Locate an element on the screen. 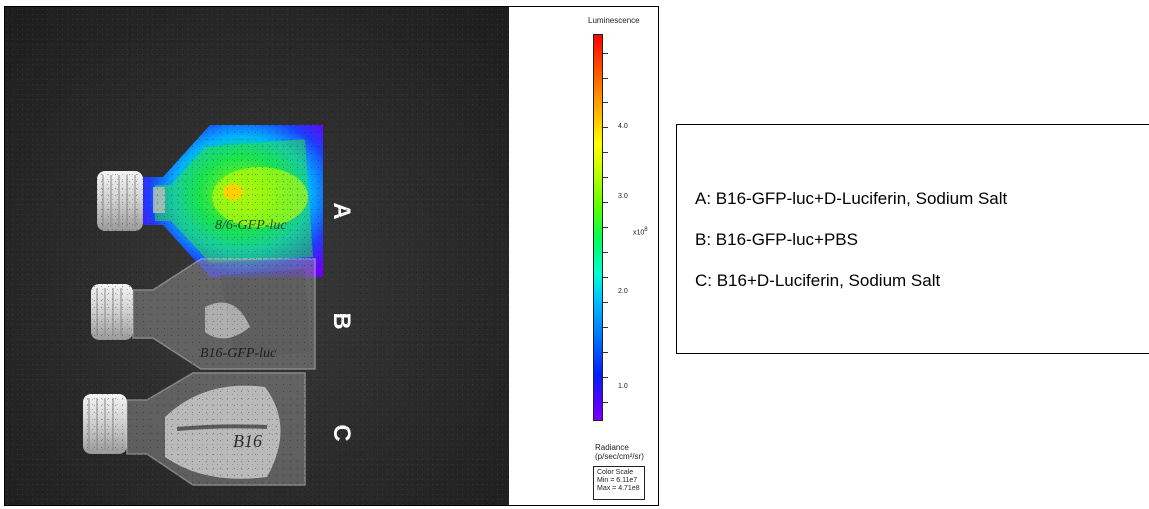 Image resolution: width=1149 pixels, height=509 pixels. radiance-title: Radiance is located at coordinates (612, 447).